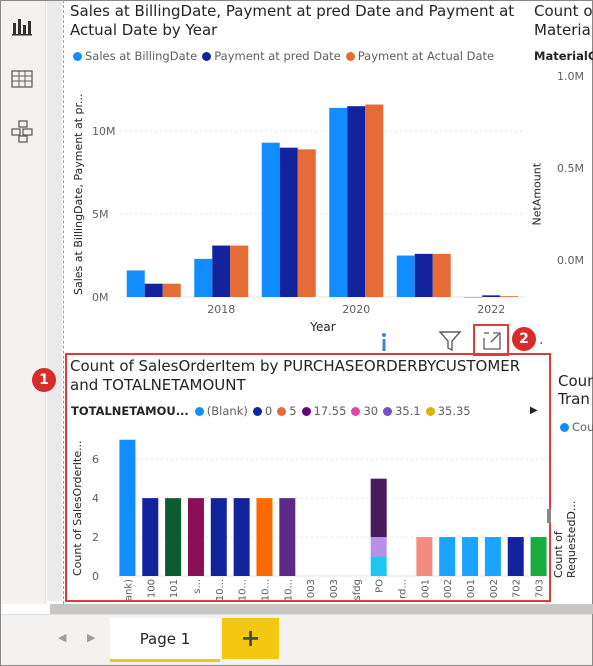  I want to click on legend-item: 35.1, so click(402, 411).